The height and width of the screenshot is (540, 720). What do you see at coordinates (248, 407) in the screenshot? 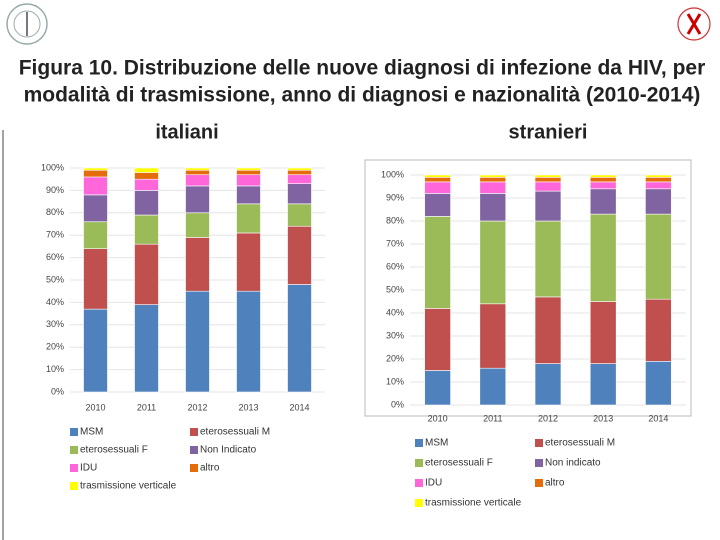
I see `x-tick-label: 2013` at bounding box center [248, 407].